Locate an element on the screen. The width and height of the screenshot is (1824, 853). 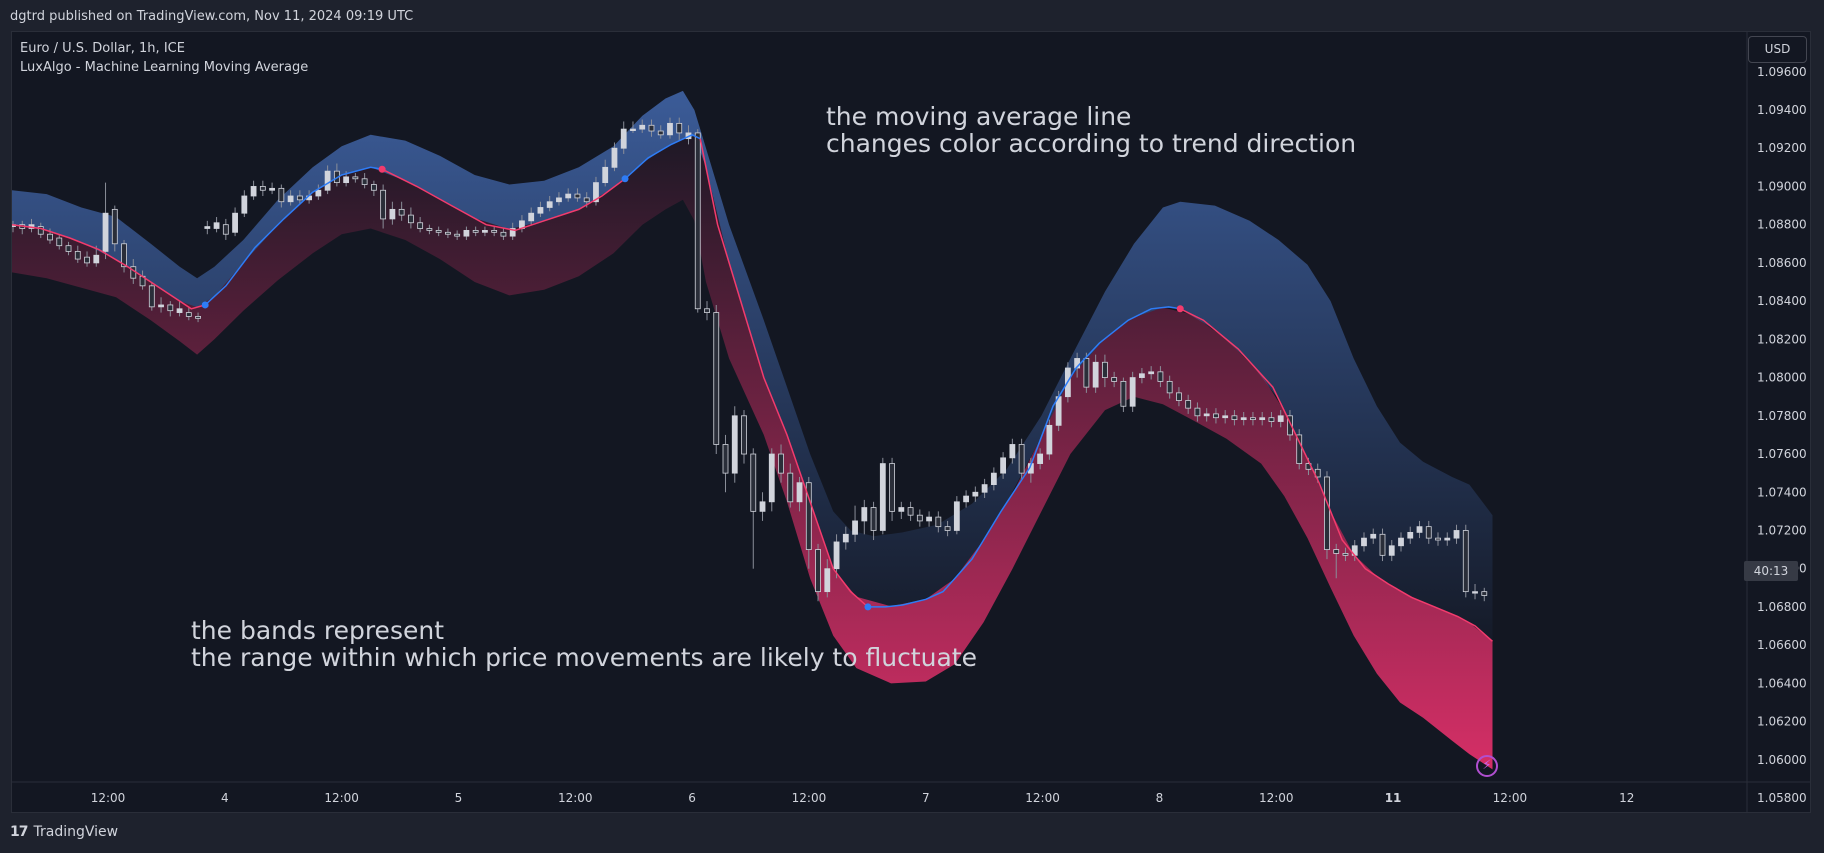
lightning-icon: ⚡ is located at coordinates (1487, 766).